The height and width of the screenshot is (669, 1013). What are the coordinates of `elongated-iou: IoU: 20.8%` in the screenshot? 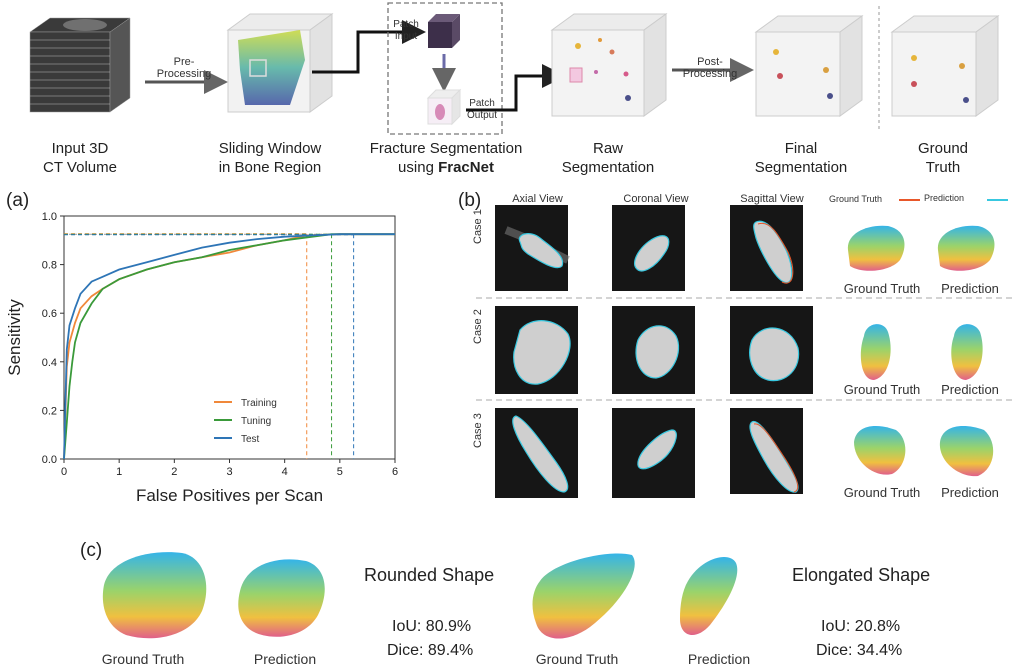 It's located at (861, 626).